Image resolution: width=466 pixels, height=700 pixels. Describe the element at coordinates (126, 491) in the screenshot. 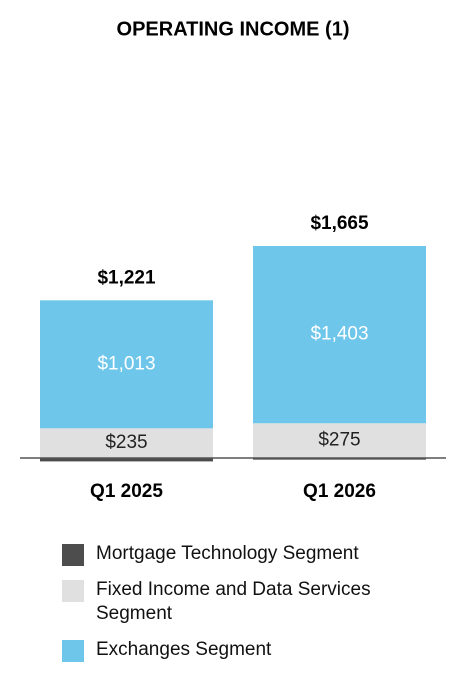

I see `x-tick-label: Q1 2025` at that location.